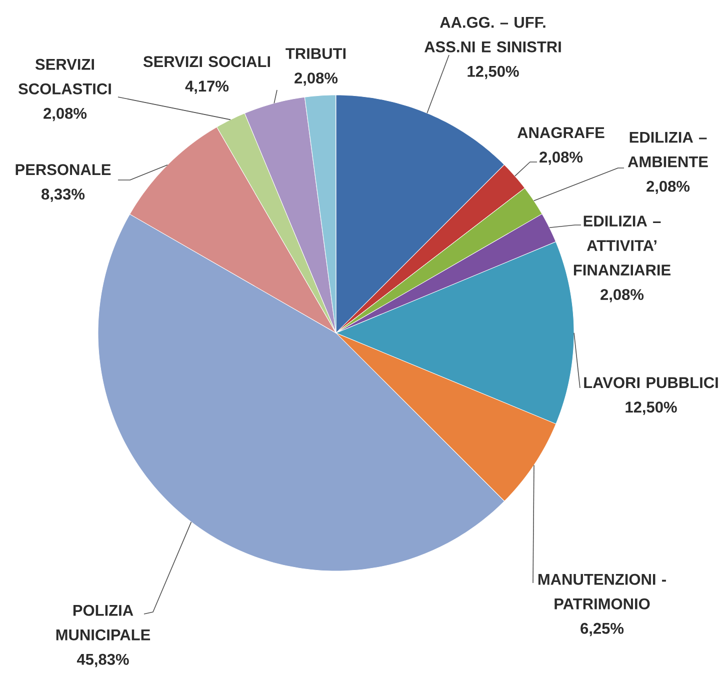 The image size is (728, 675). Describe the element at coordinates (492, 34) in the screenshot. I see `slice-label: AA.GG. – UFF. ASS.NI E SINISTRI` at that location.